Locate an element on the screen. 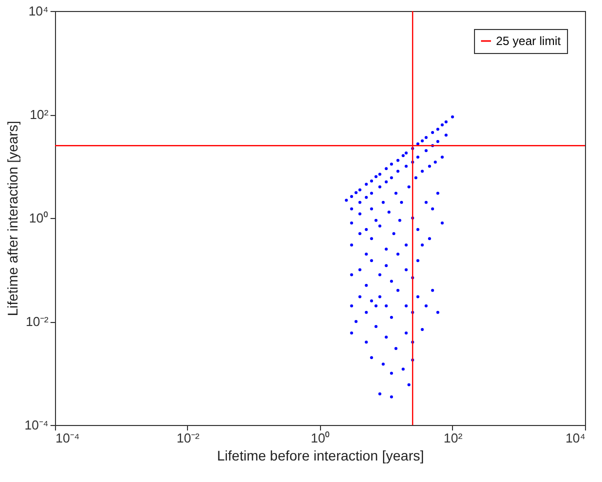 The image size is (602, 482). y-axis-title: Lifetime after interaction [years] is located at coordinates (12, 218).